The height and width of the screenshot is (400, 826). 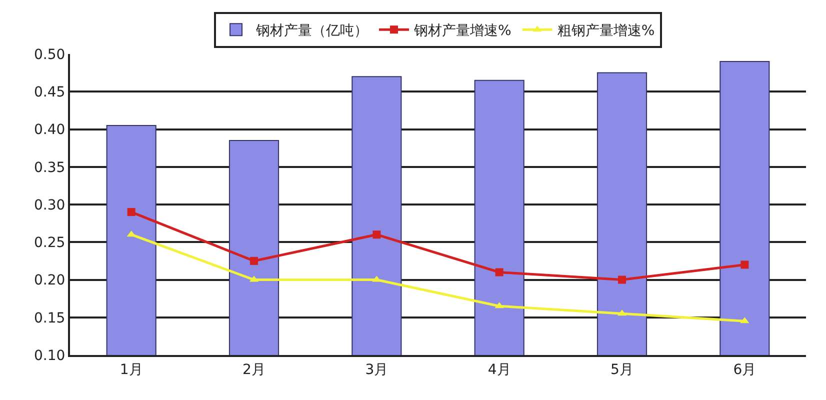 I want to click on y-tick-label: 0.20, so click(x=50, y=280).